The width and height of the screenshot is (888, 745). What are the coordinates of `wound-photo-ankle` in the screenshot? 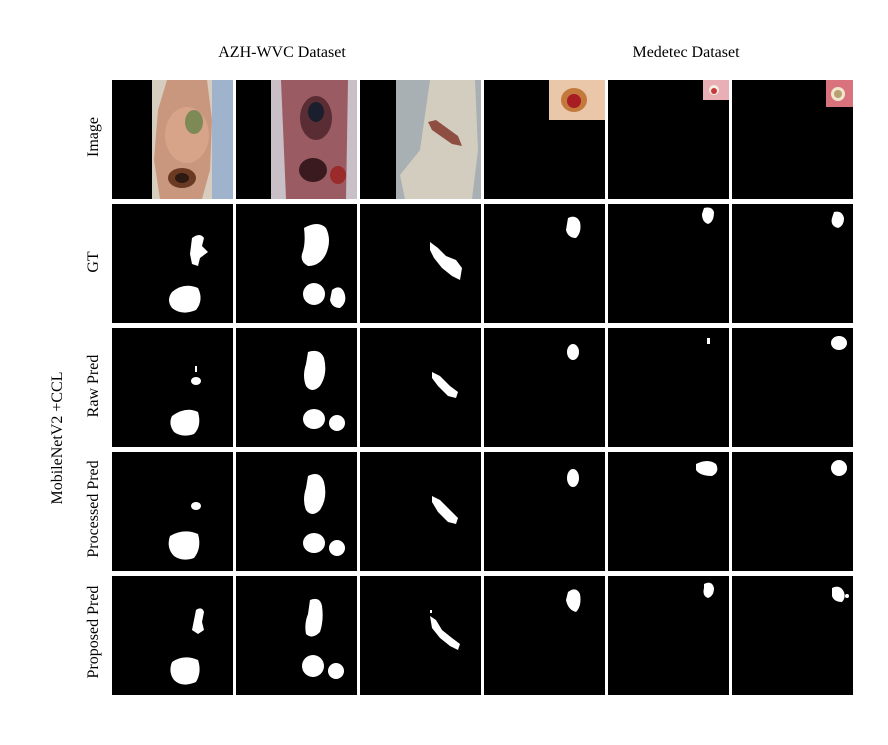 It's located at (420, 139).